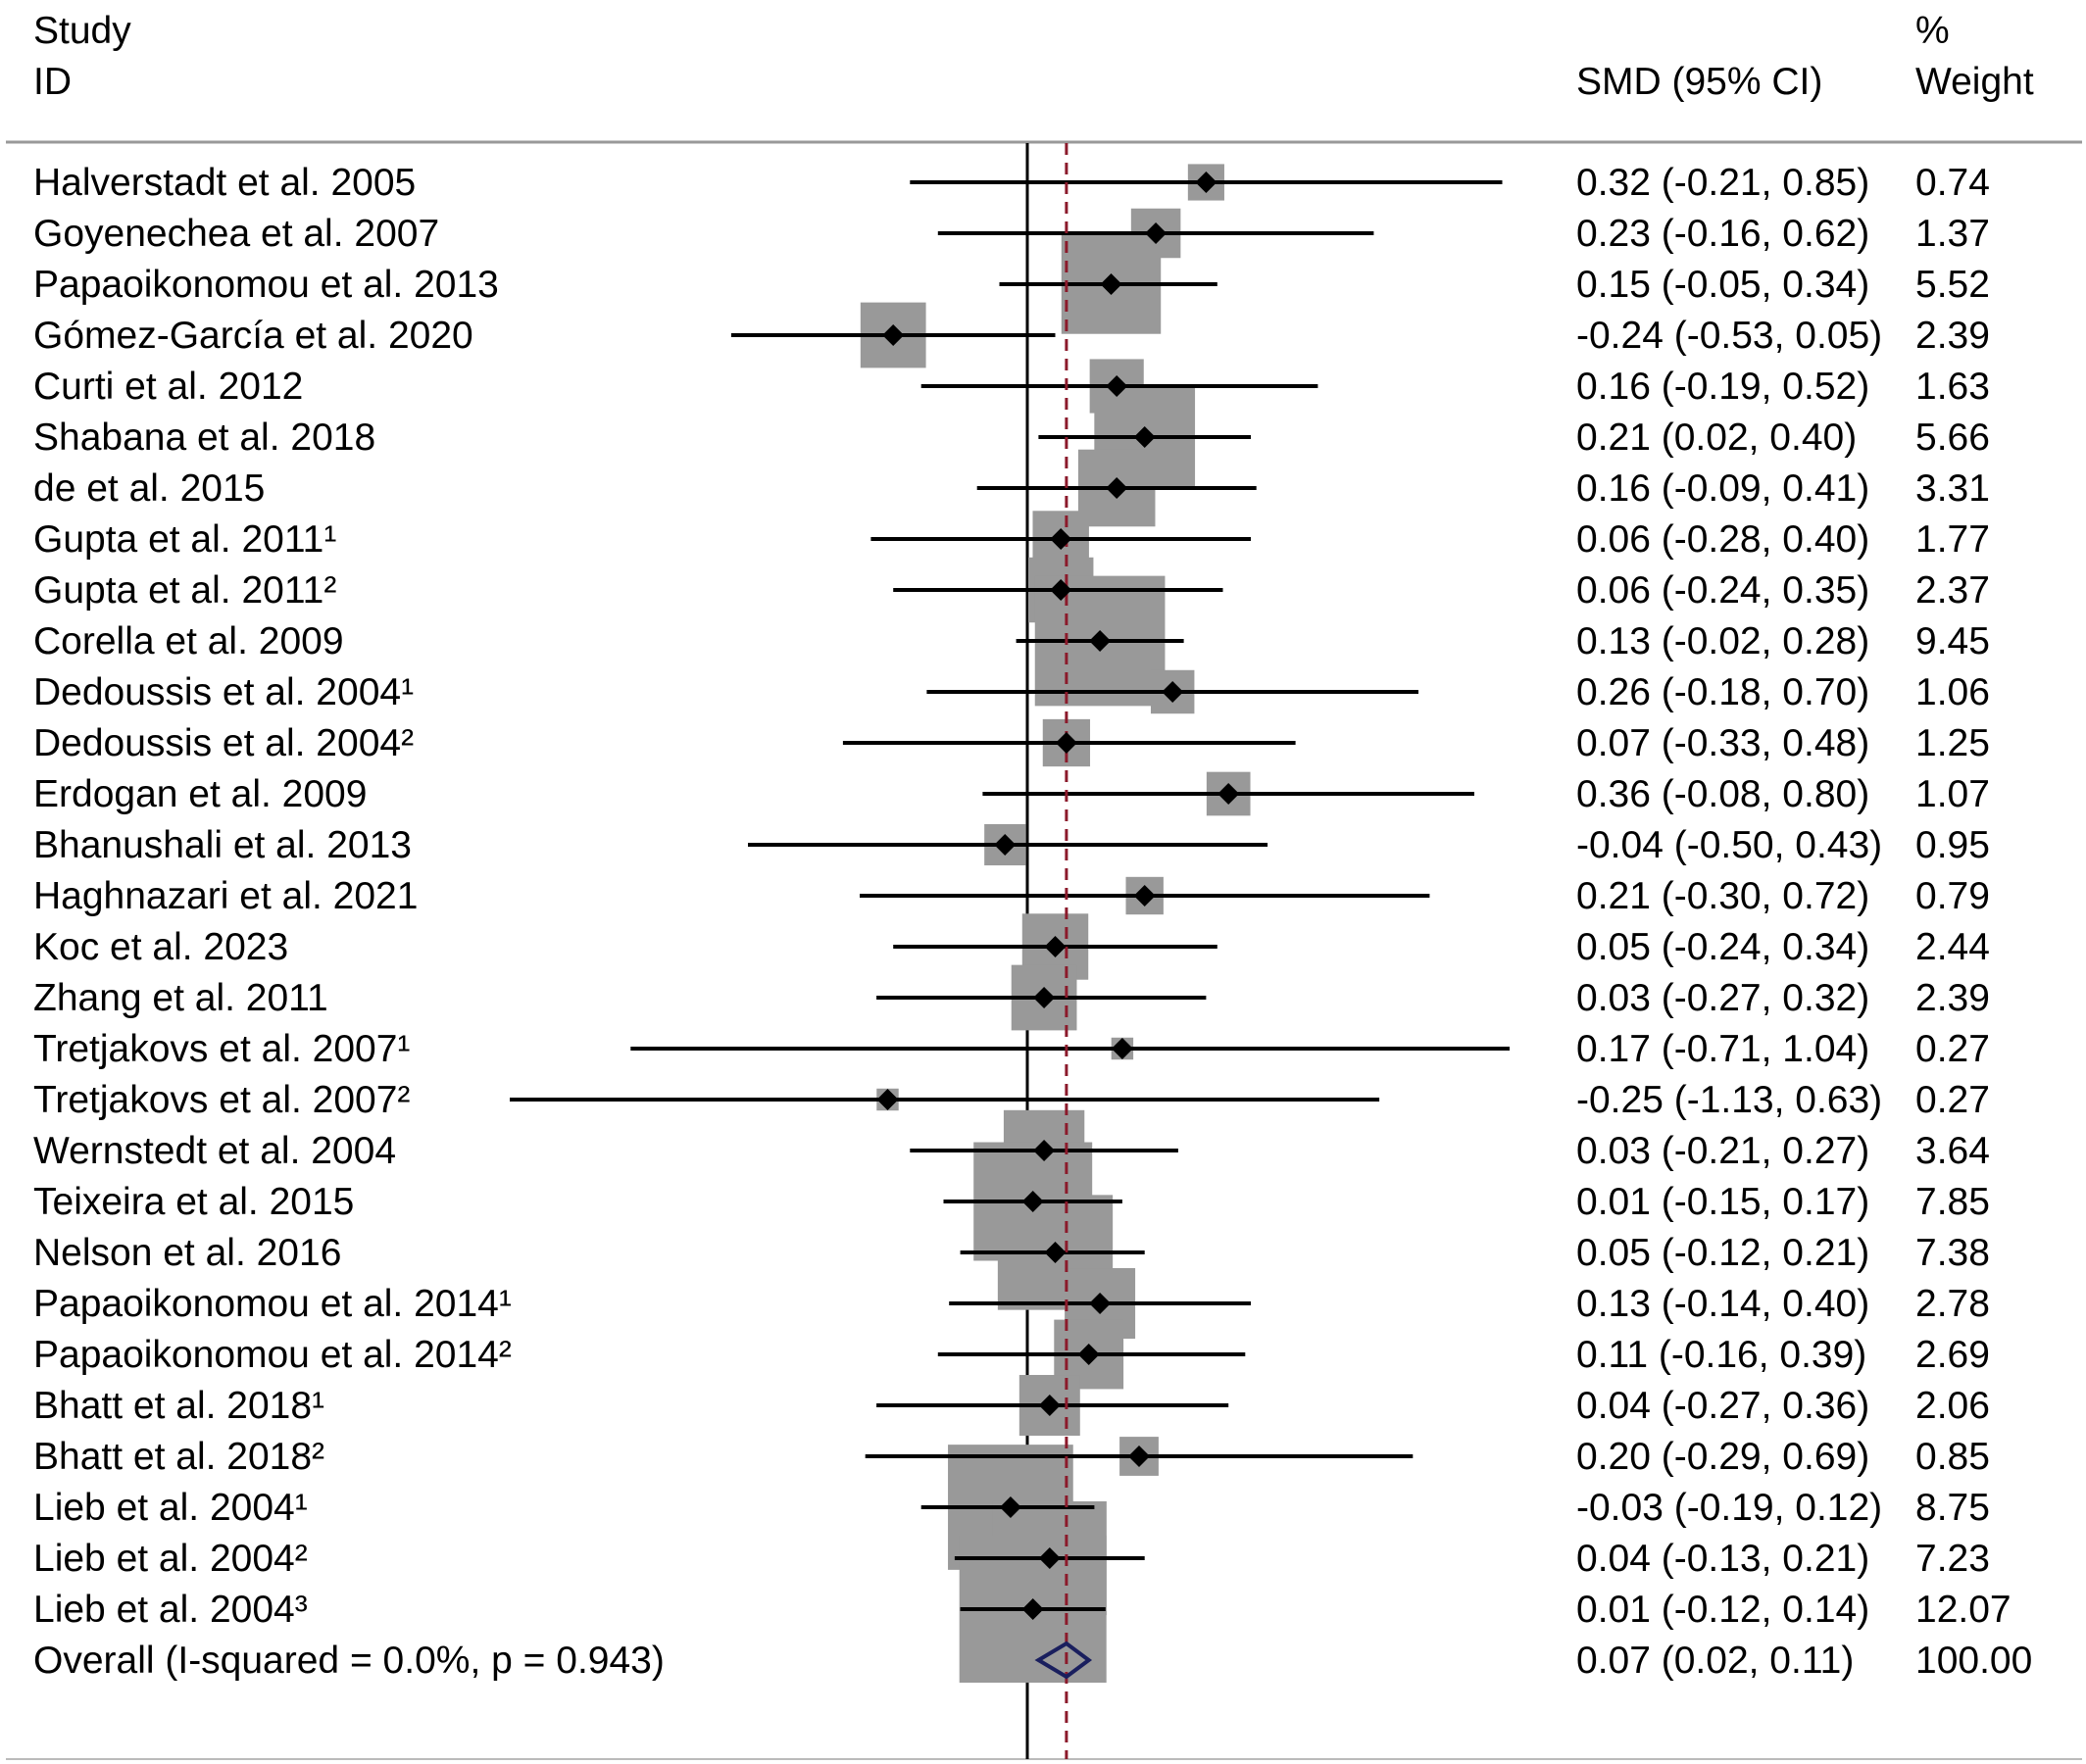 This screenshot has width=2086, height=1764. Describe the element at coordinates (1723, 692) in the screenshot. I see `smd-ci-value: 0.26 (-0.18, 0.70)` at that location.